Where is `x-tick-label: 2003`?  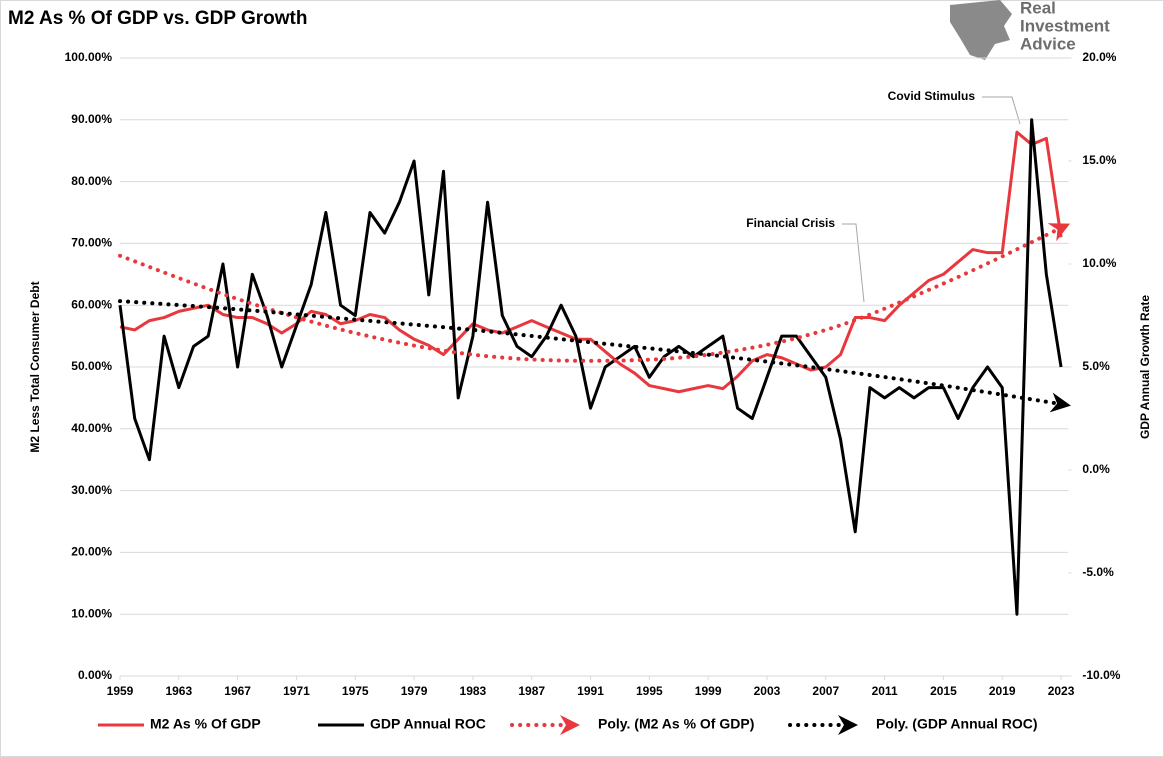
x-tick-label: 2003 is located at coordinates (767, 691).